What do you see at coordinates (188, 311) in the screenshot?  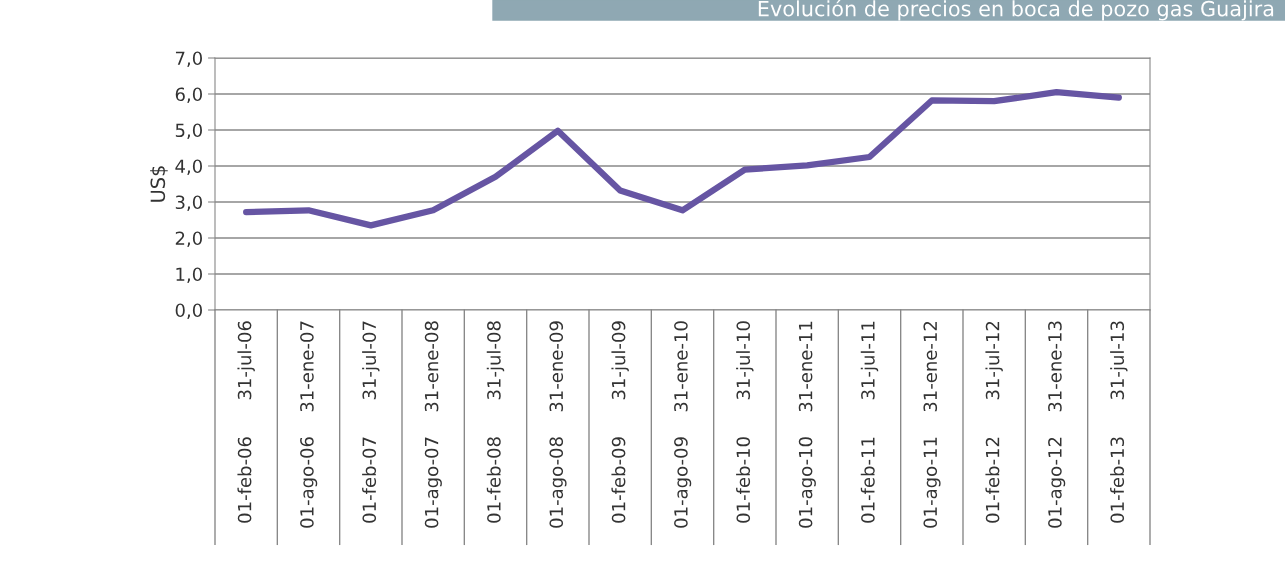 I see `y-tick-label: 0,0` at bounding box center [188, 311].